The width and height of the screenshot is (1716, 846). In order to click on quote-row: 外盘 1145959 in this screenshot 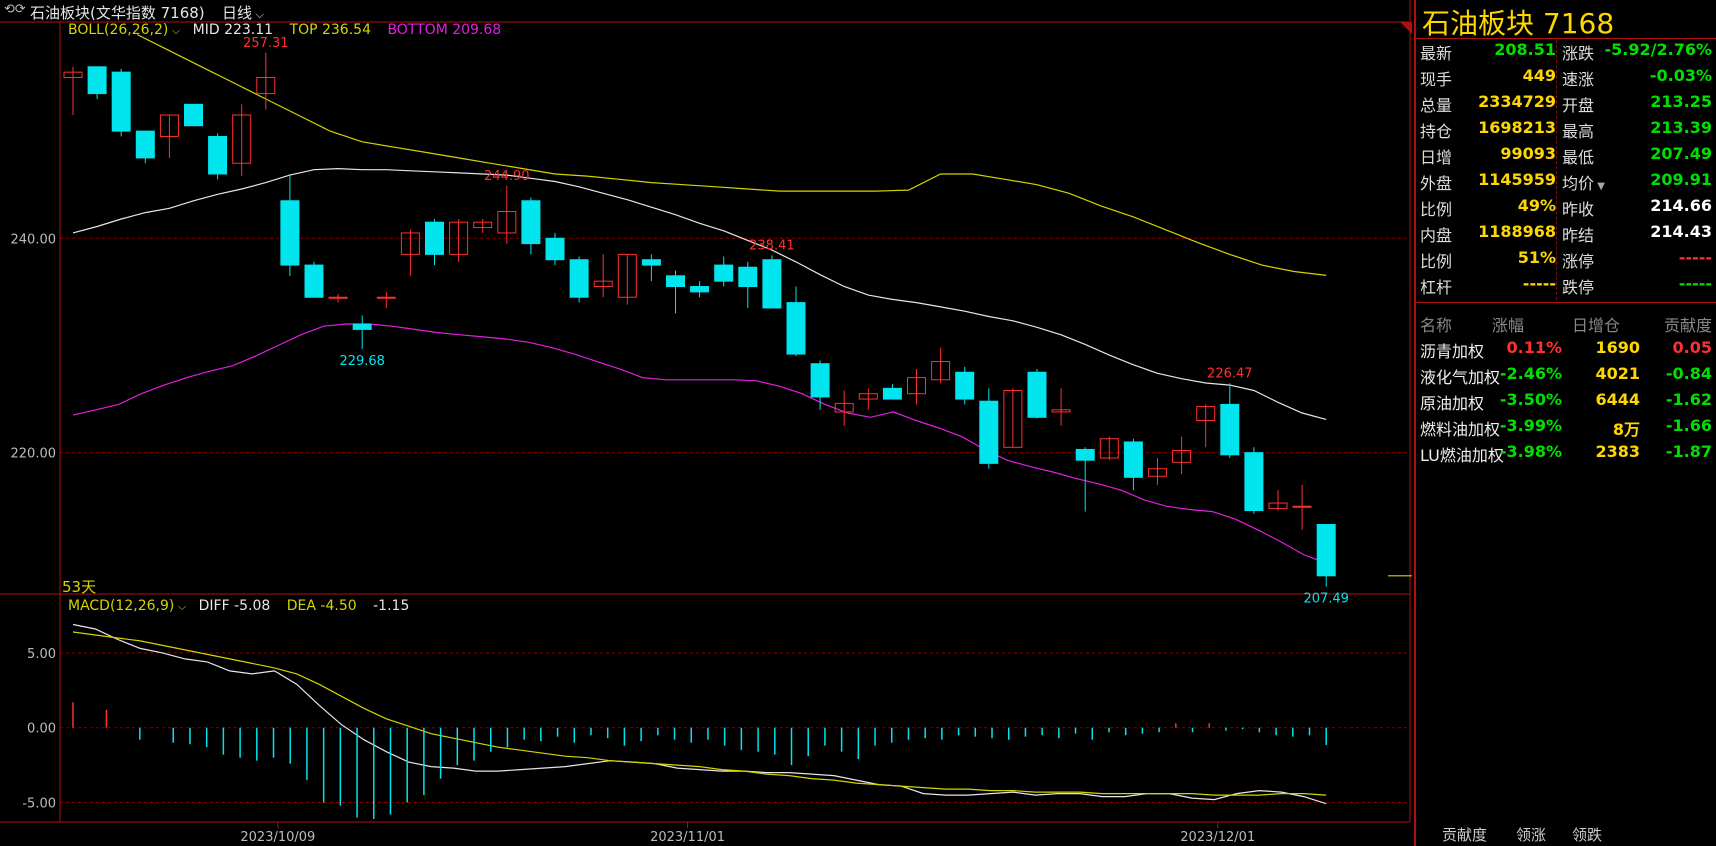, I will do `click(1488, 183)`.